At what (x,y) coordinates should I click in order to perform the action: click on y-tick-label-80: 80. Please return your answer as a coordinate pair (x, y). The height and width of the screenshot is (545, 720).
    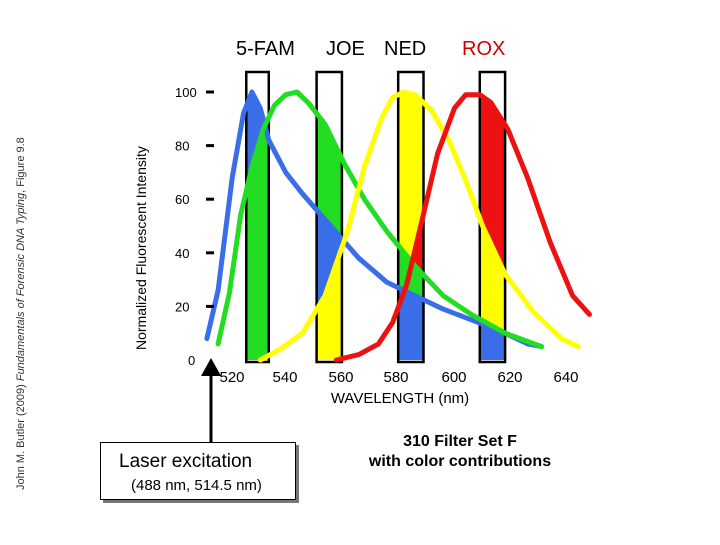
    Looking at the image, I should click on (182, 146).